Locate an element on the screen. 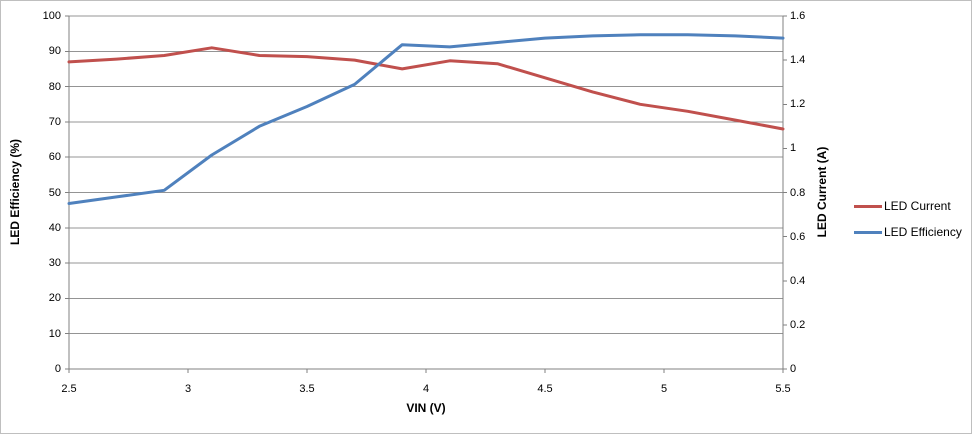 This screenshot has height=434, width=972. x-tick-label: 5.5 is located at coordinates (783, 389).